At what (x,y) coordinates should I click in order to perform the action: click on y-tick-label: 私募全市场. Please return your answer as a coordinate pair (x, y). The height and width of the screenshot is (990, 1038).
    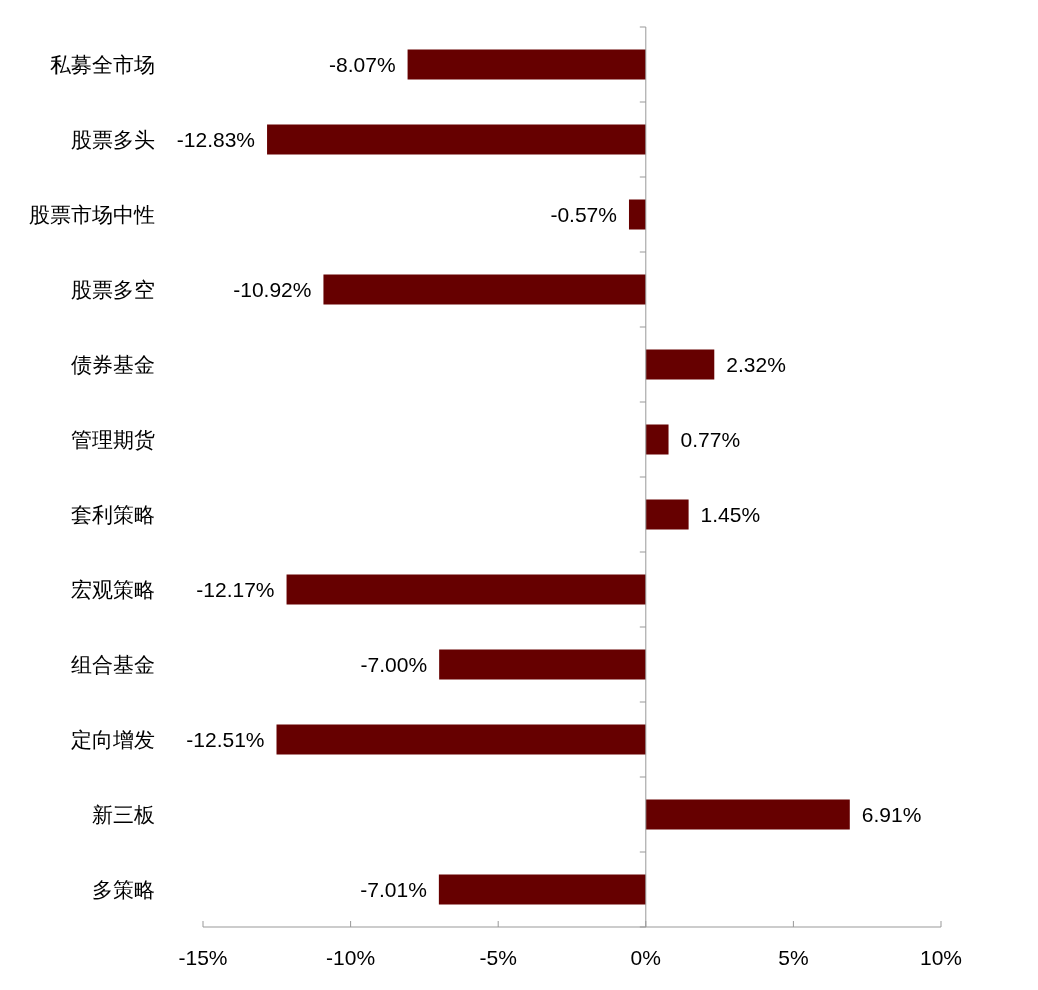
    Looking at the image, I should click on (102, 64).